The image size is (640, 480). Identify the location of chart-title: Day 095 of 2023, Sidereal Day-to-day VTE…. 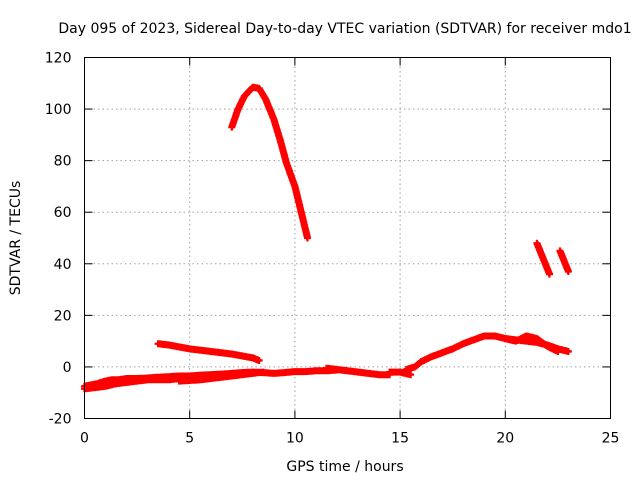
(344, 29).